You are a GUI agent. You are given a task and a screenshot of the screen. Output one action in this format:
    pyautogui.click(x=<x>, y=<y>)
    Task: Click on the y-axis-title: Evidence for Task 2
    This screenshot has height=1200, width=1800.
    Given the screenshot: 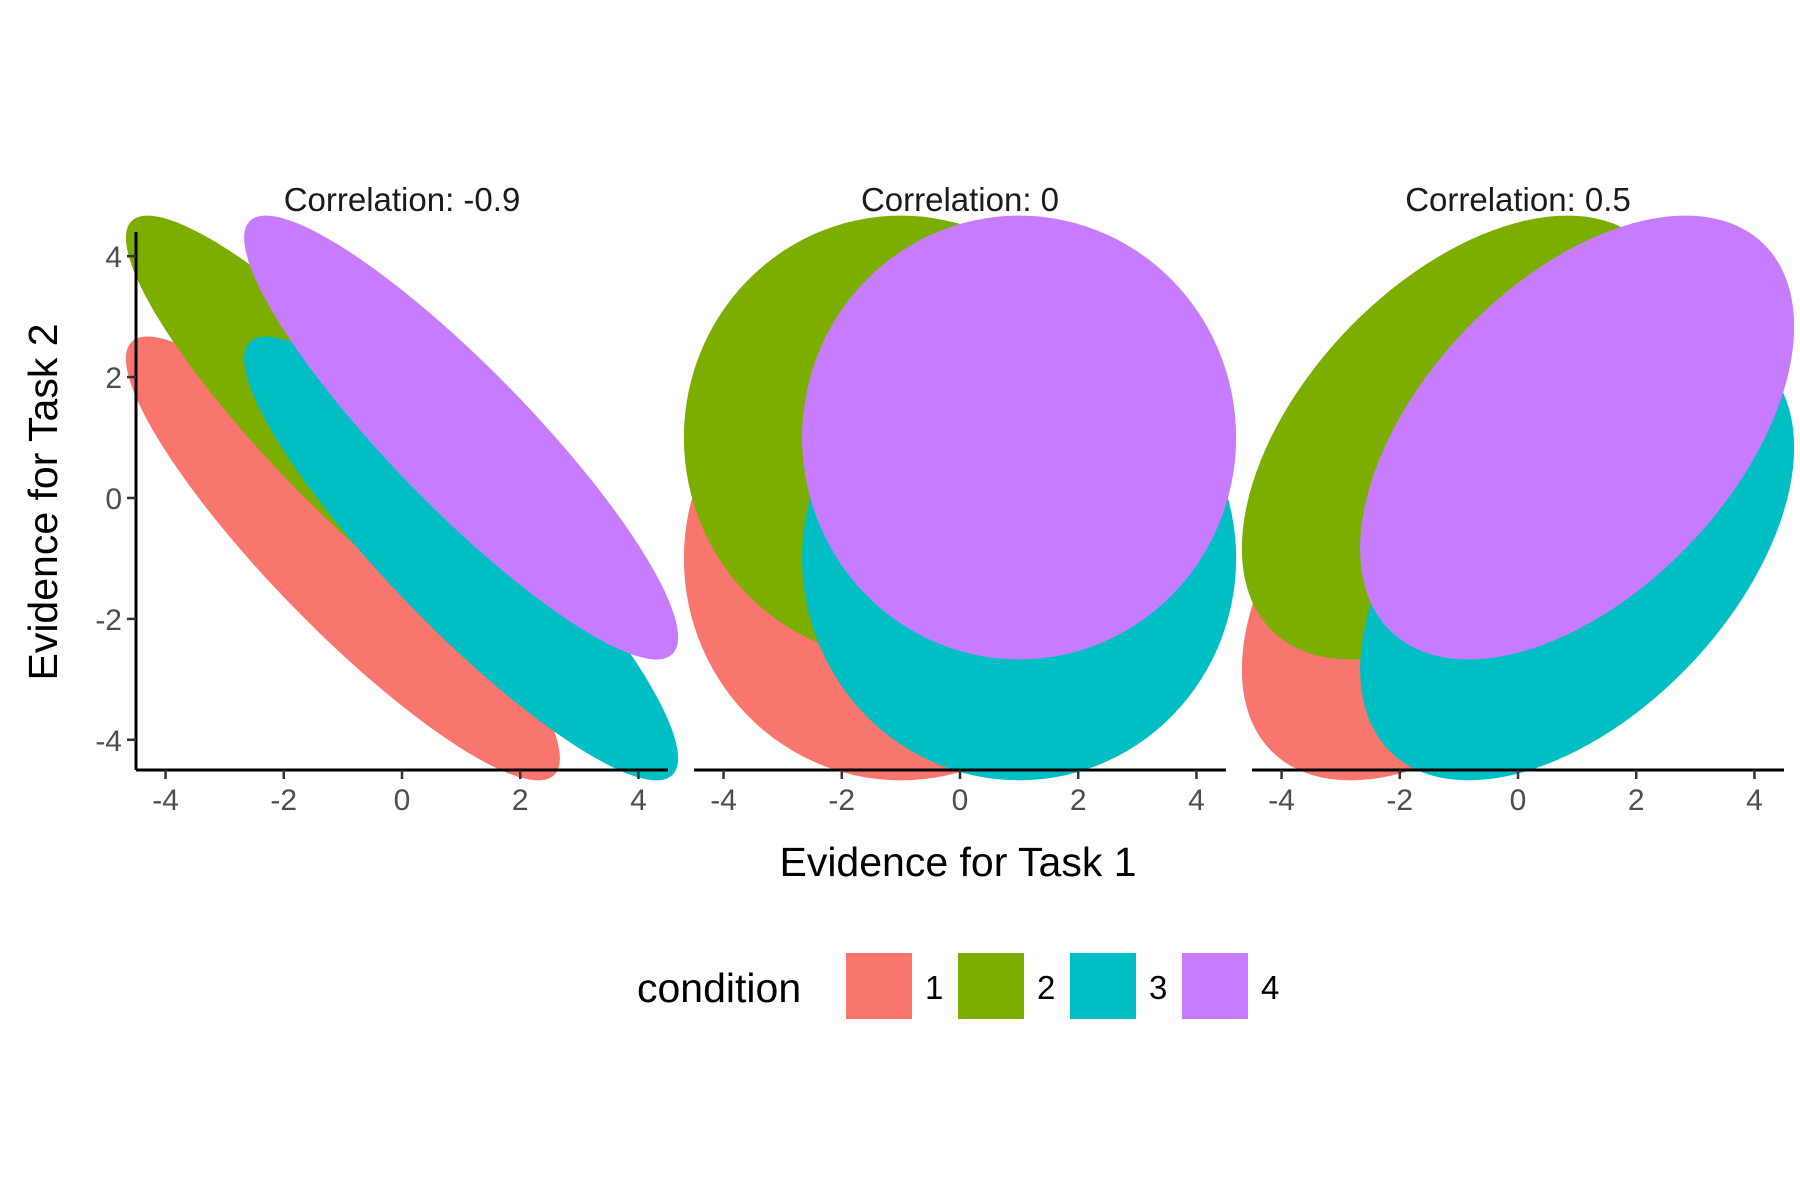 What is the action you would take?
    pyautogui.click(x=43, y=501)
    